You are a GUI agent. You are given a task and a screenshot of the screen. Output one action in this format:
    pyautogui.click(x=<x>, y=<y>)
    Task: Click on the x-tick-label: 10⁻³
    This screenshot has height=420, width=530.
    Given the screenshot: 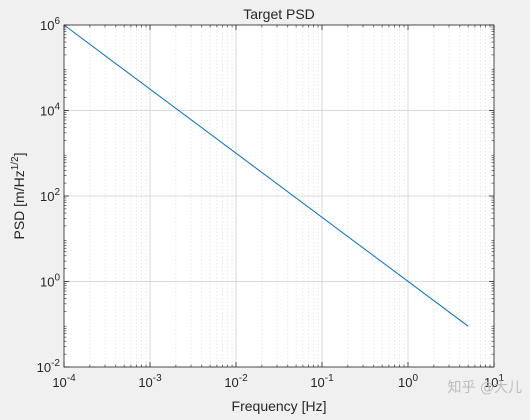 What is the action you would take?
    pyautogui.click(x=150, y=381)
    